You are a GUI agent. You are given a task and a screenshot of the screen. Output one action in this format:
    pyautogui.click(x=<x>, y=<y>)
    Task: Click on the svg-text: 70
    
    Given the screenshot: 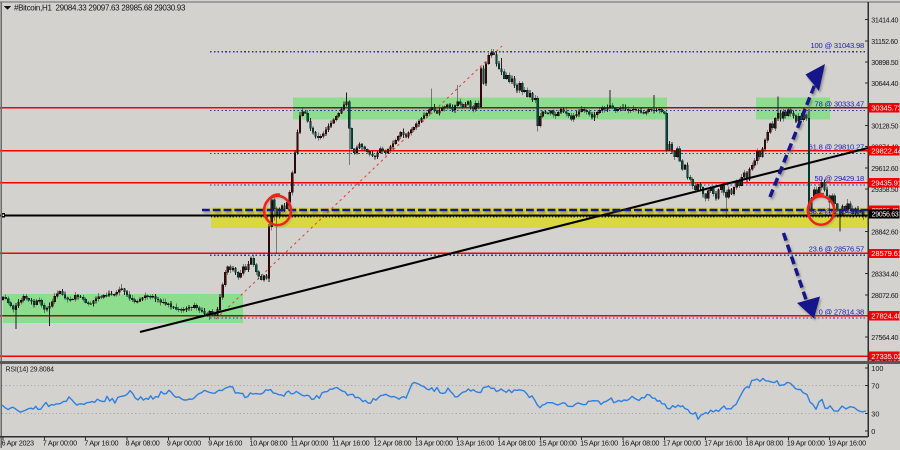 What is the action you would take?
    pyautogui.click(x=875, y=385)
    